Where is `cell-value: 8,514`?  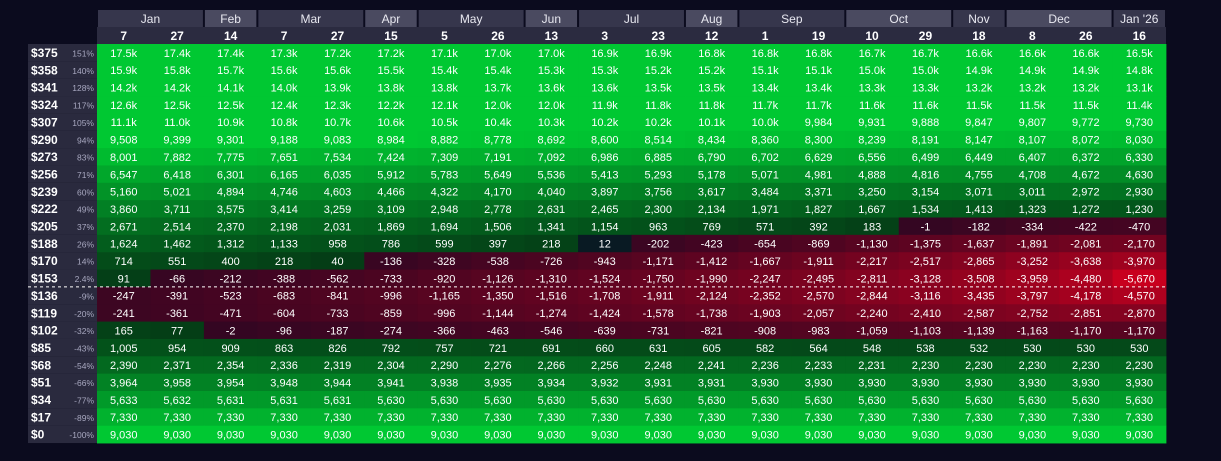 cell-value: 8,514 is located at coordinates (658, 141).